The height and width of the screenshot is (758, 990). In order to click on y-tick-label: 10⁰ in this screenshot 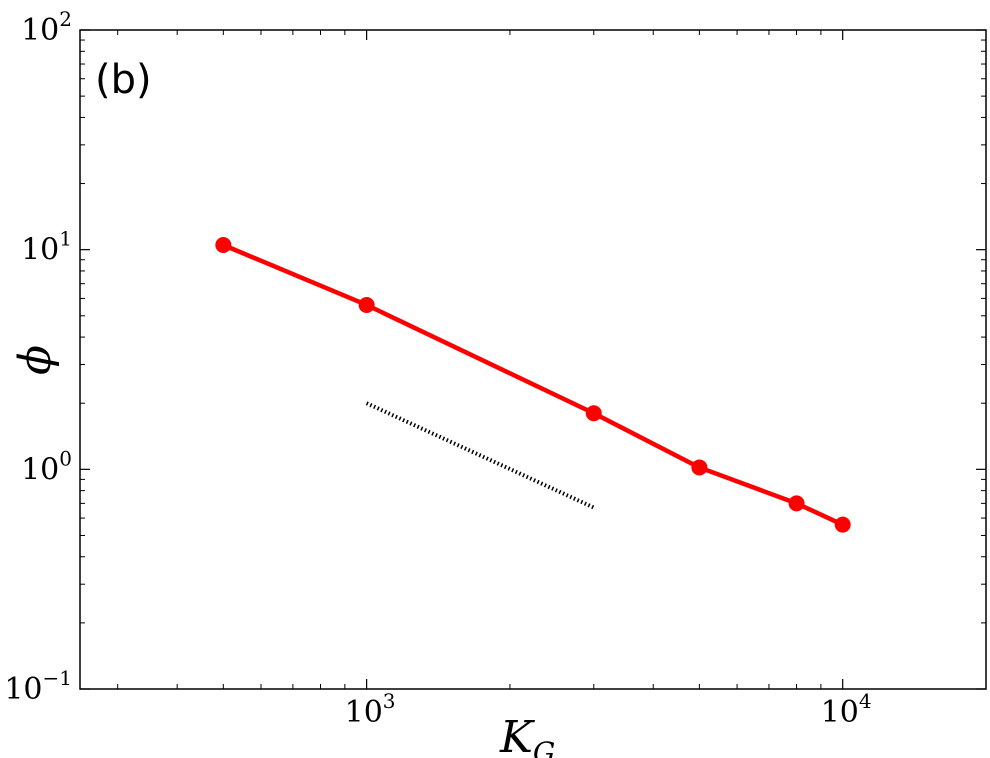, I will do `click(46, 466)`.